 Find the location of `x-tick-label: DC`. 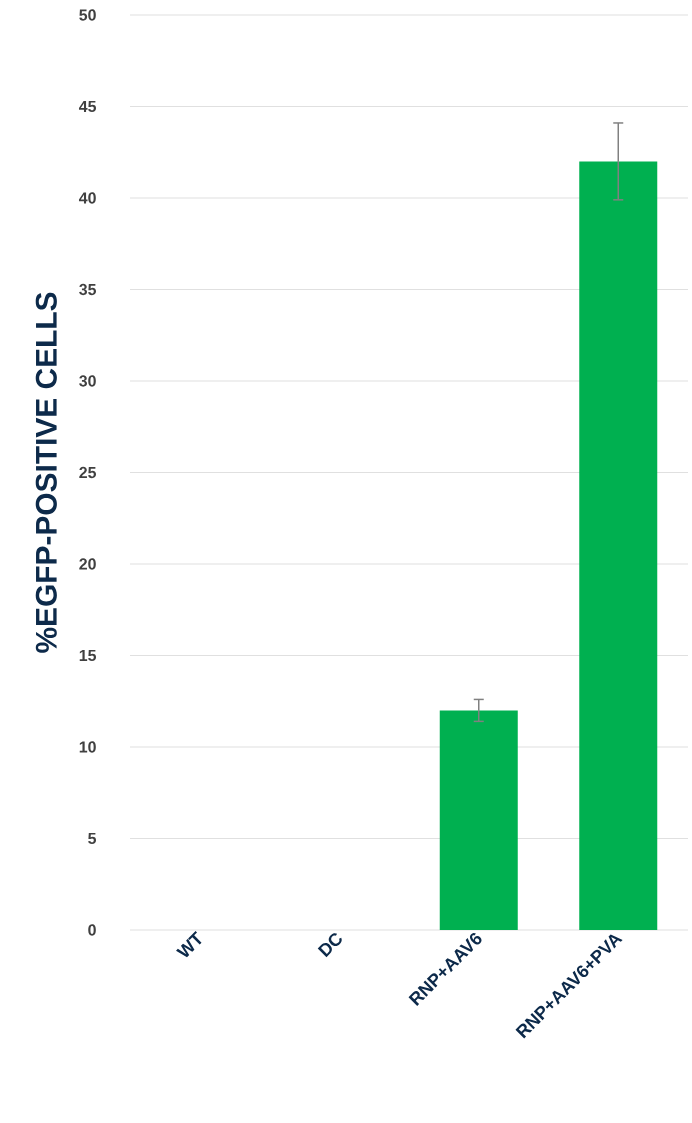

x-tick-label: DC is located at coordinates (329, 945).